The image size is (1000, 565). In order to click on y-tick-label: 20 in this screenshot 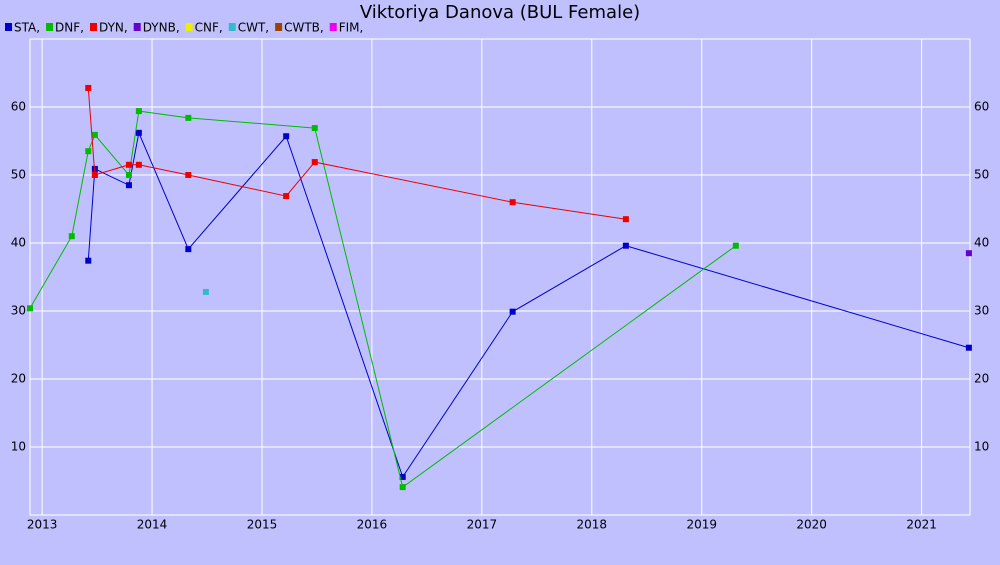, I will do `click(18, 379)`.